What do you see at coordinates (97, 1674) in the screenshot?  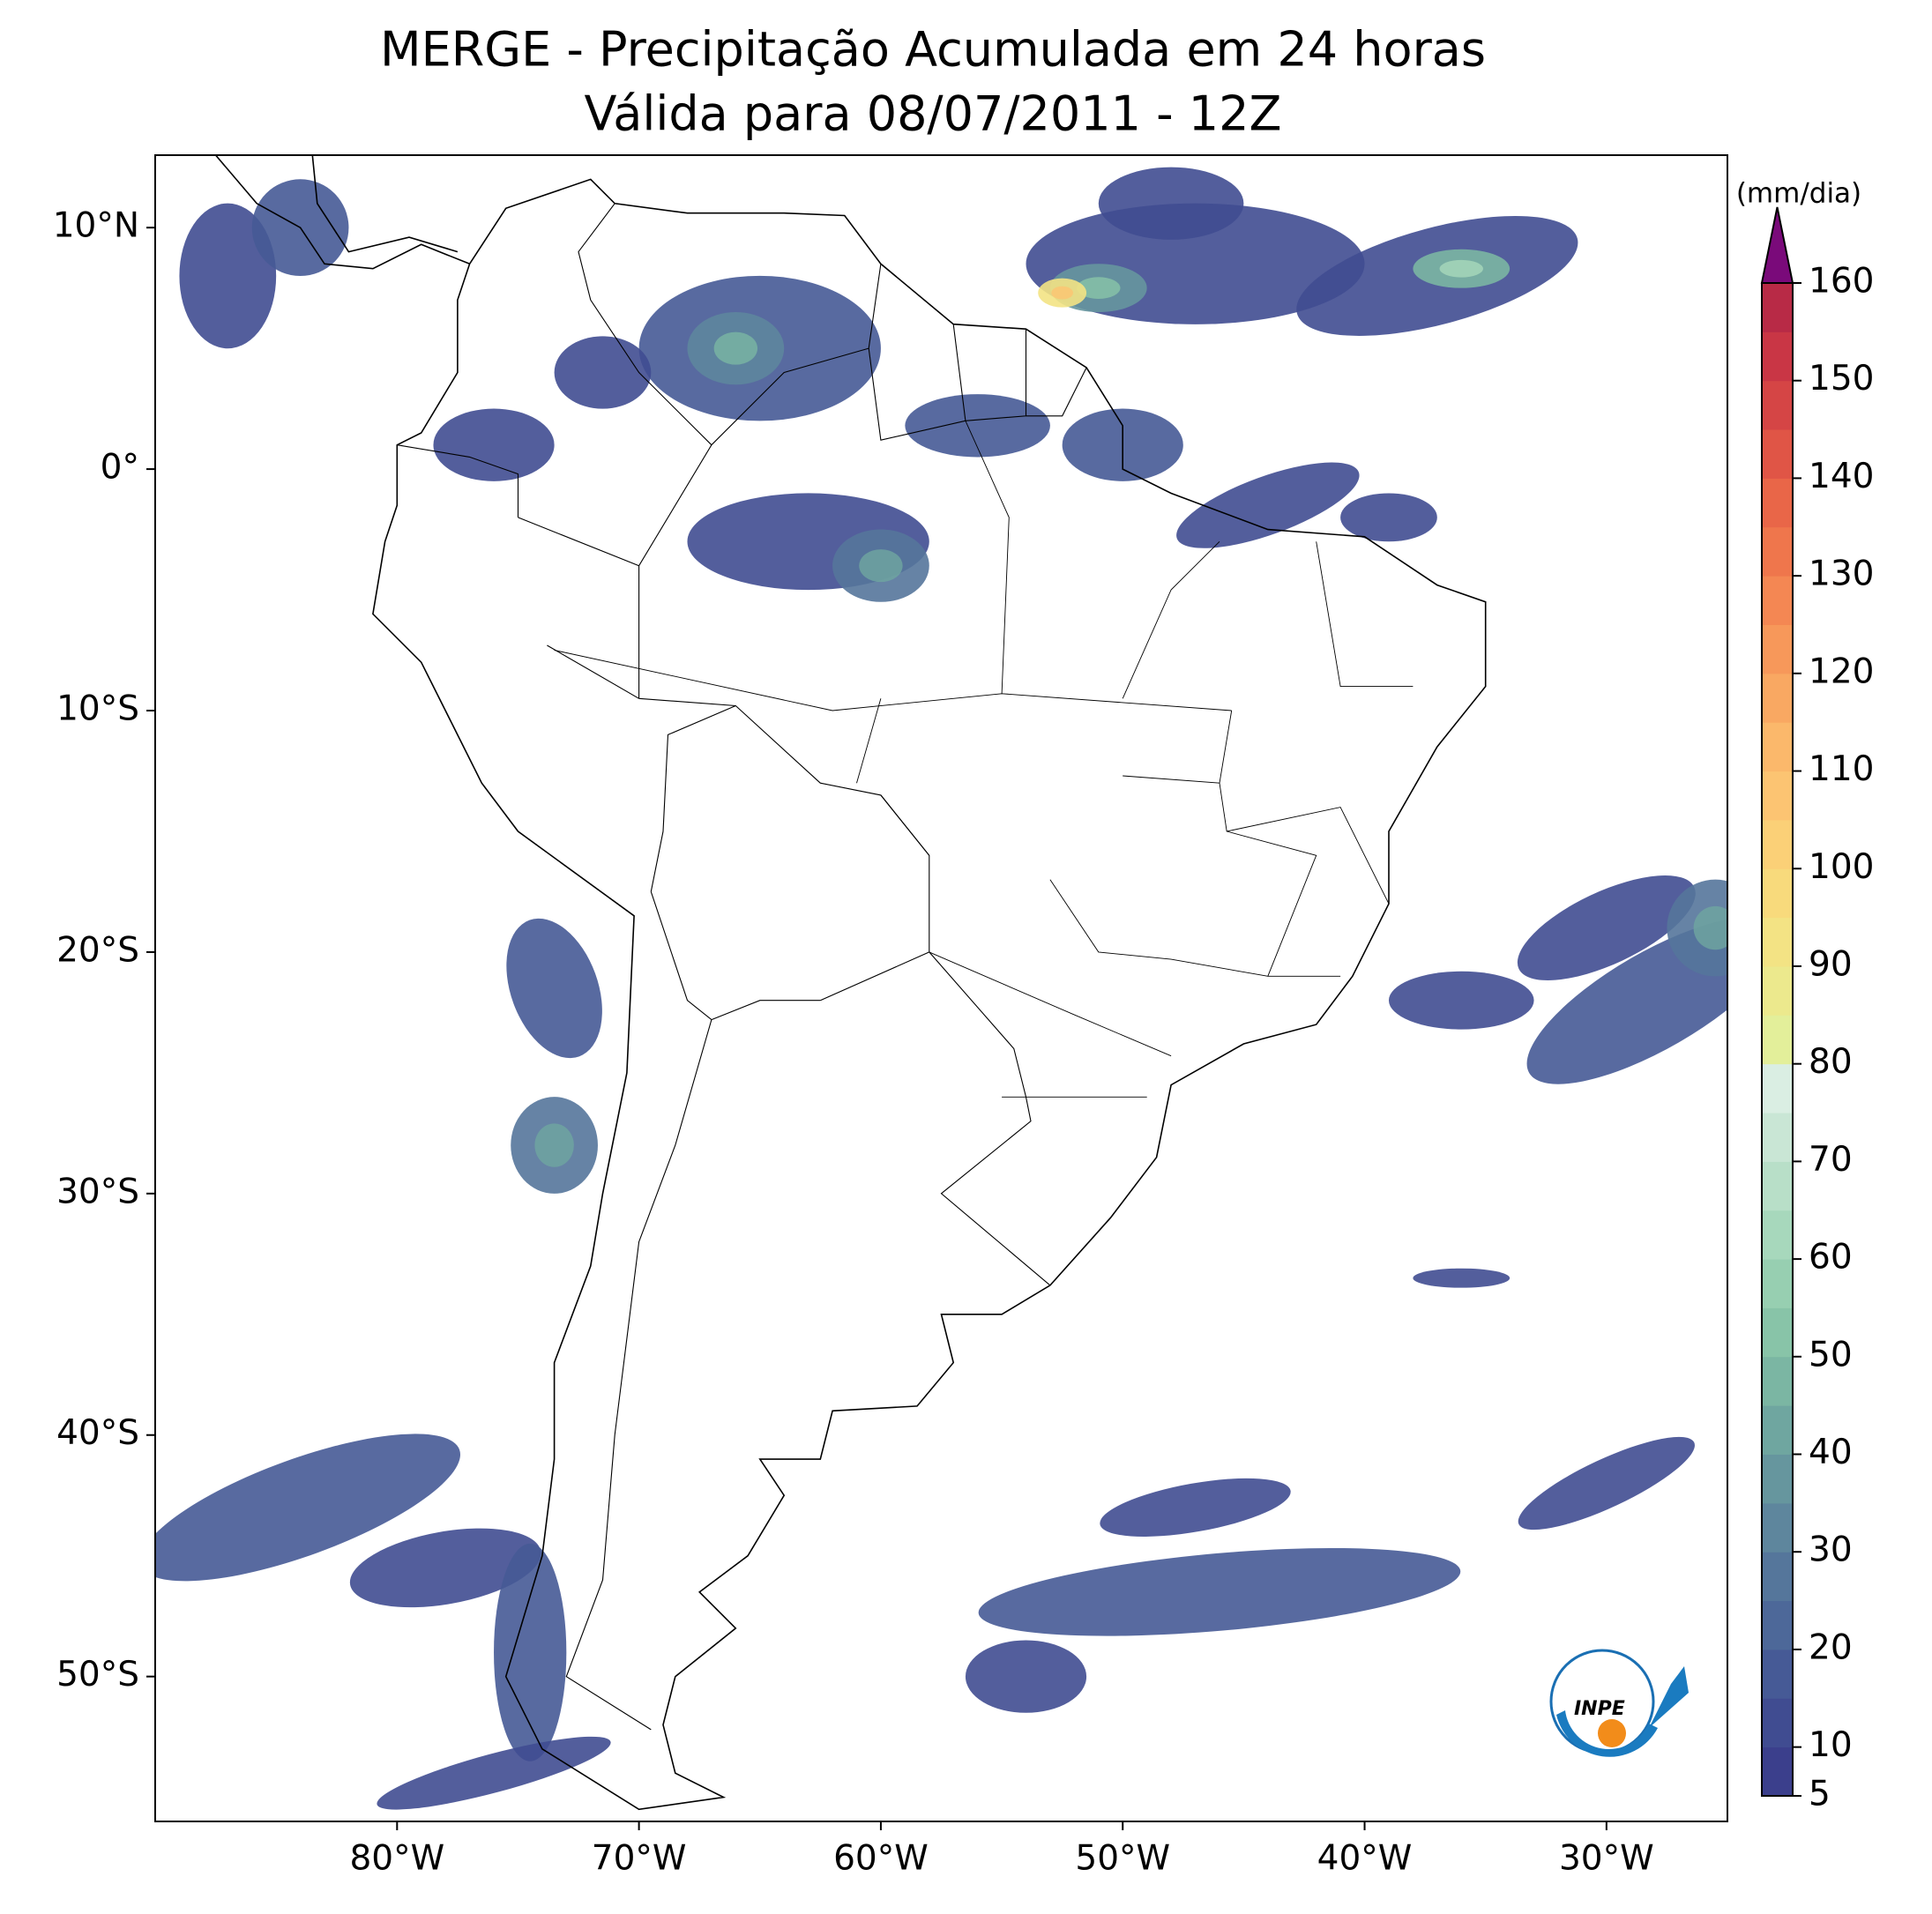 I see `y-tick-label: 50°S` at bounding box center [97, 1674].